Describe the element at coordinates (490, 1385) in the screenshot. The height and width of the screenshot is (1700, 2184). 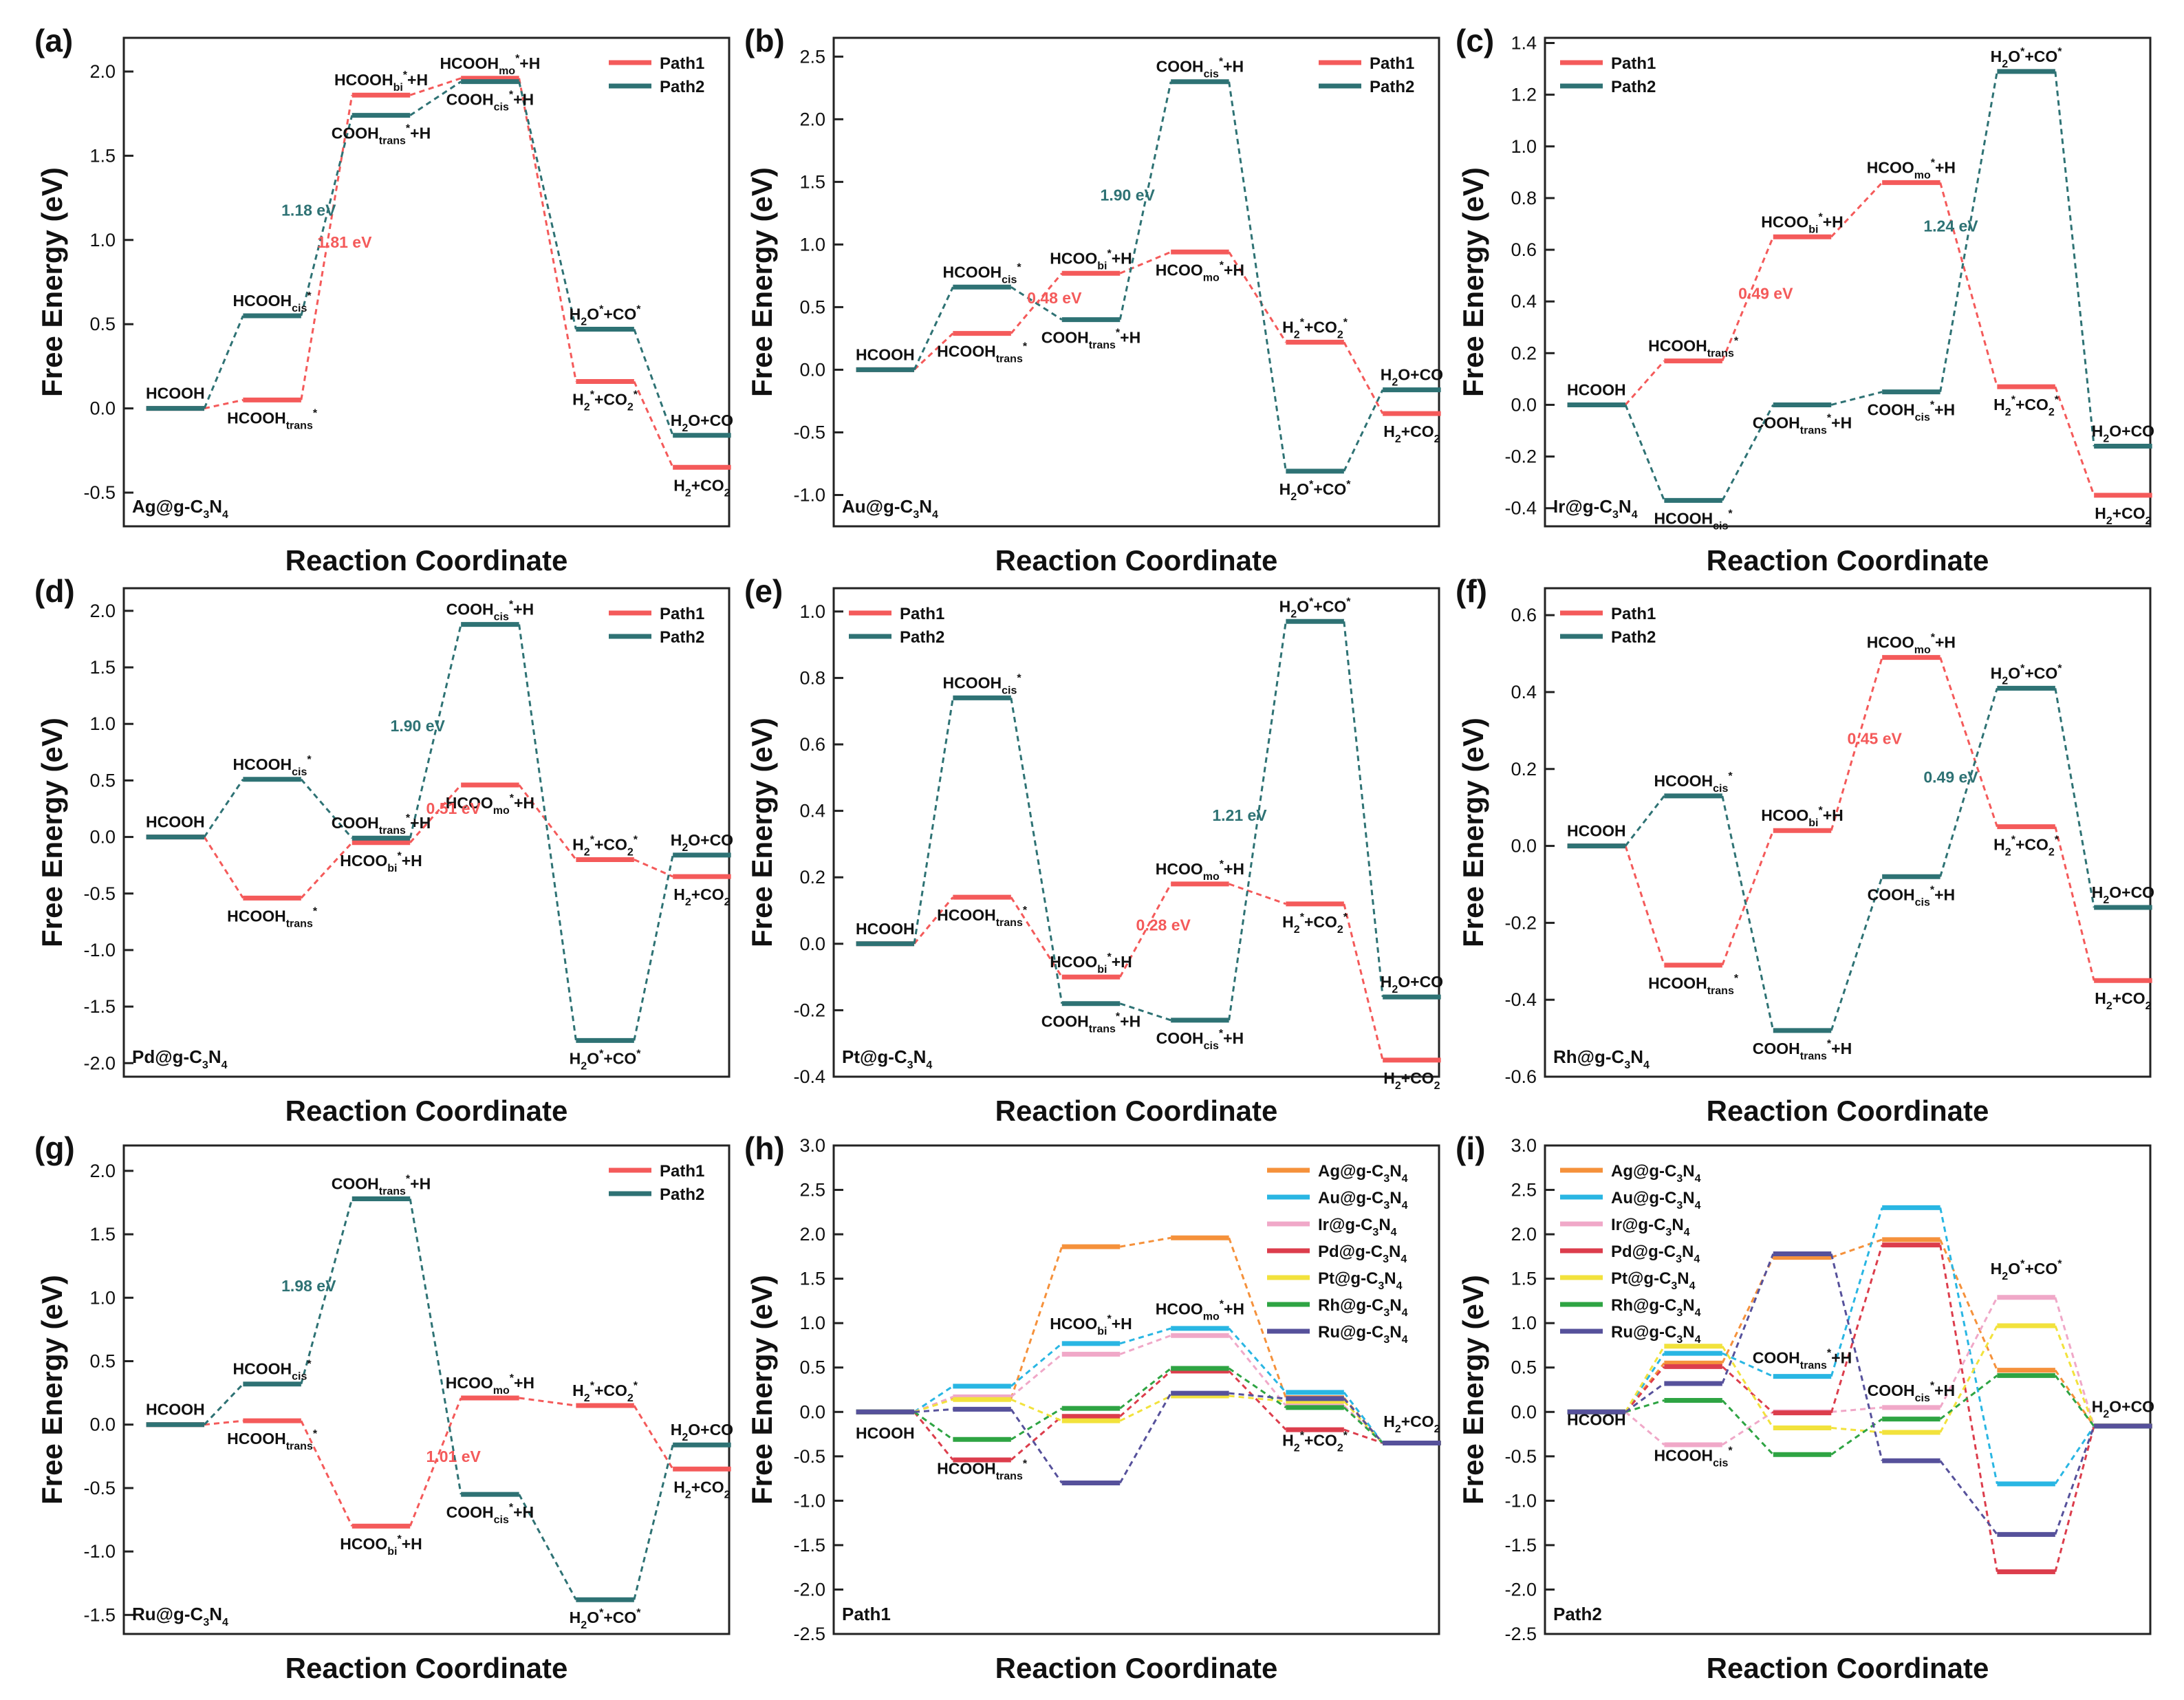
I see `state-label: HCOOmo*+H` at that location.